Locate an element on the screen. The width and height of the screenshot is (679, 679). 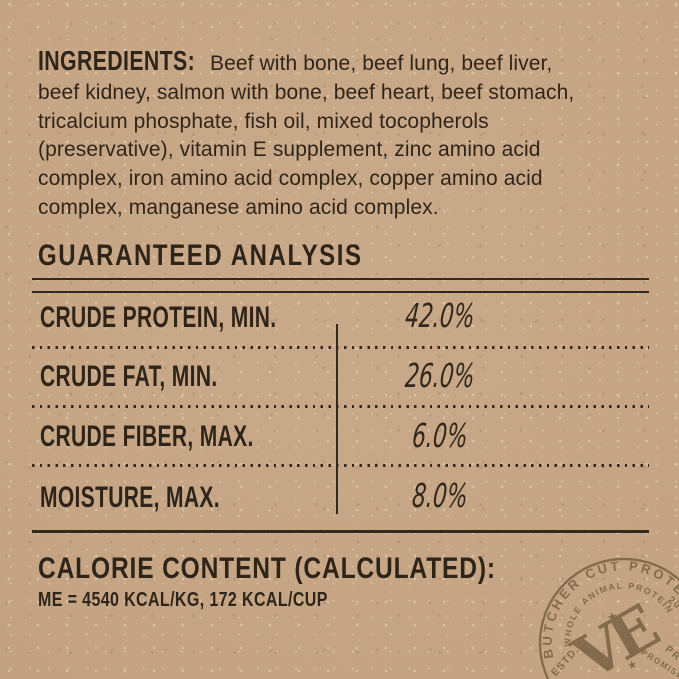
ga-row-value: 6.0% is located at coordinates (440, 435).